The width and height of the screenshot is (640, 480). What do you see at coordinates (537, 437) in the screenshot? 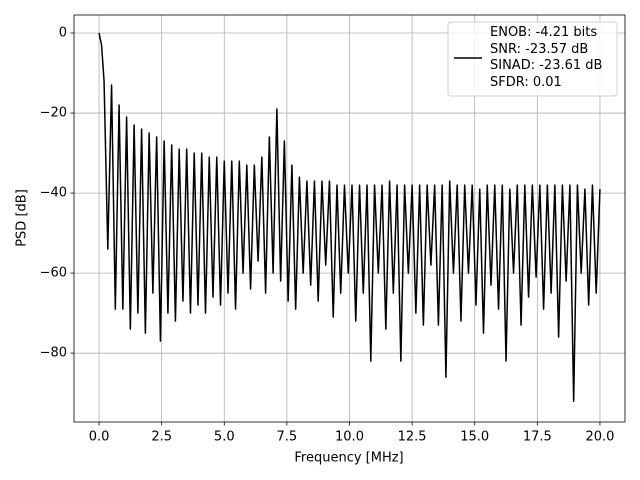
I see `x-tick-label: 17.5` at bounding box center [537, 437].